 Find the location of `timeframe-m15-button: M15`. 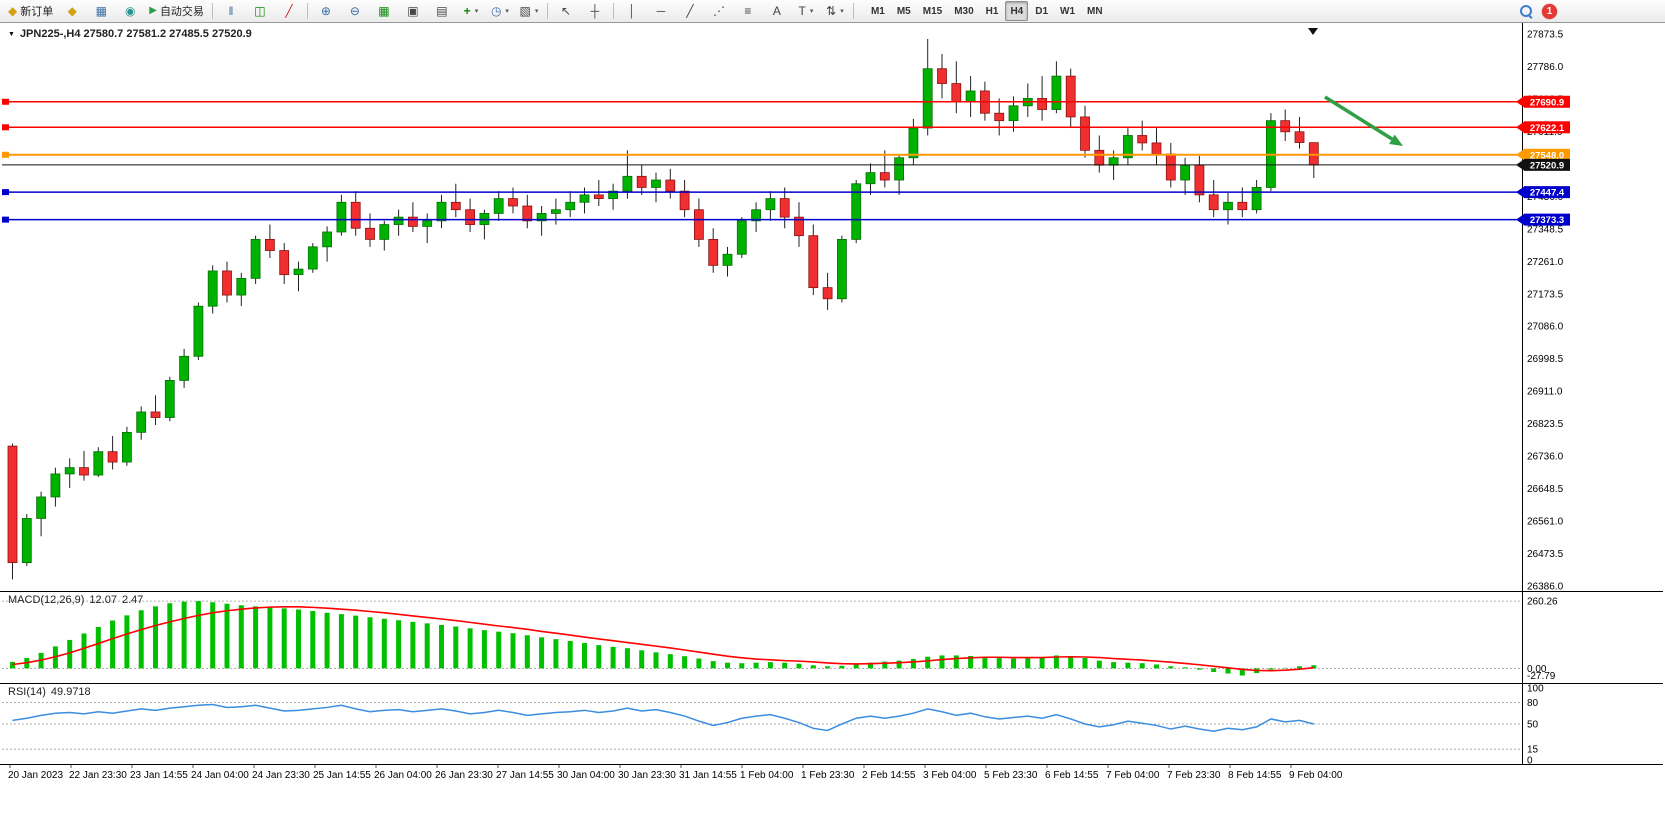

timeframe-m15-button: M15 is located at coordinates (932, 11).